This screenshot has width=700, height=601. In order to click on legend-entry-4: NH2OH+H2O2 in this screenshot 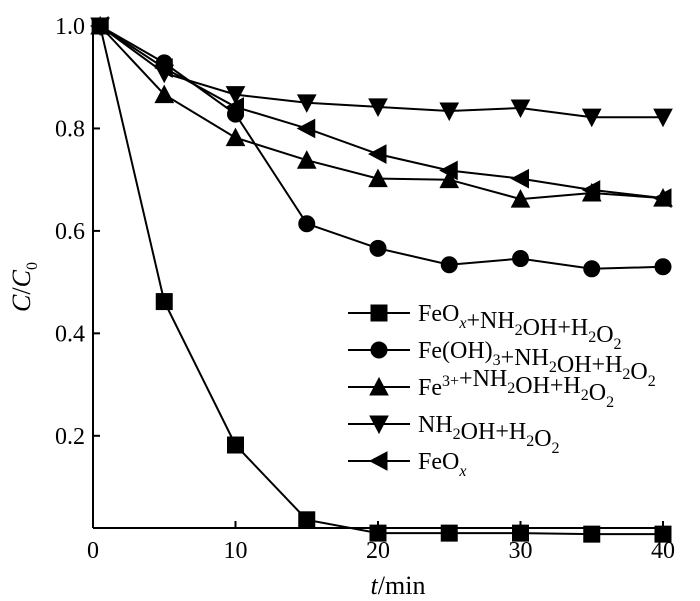, I will do `click(454, 434)`.